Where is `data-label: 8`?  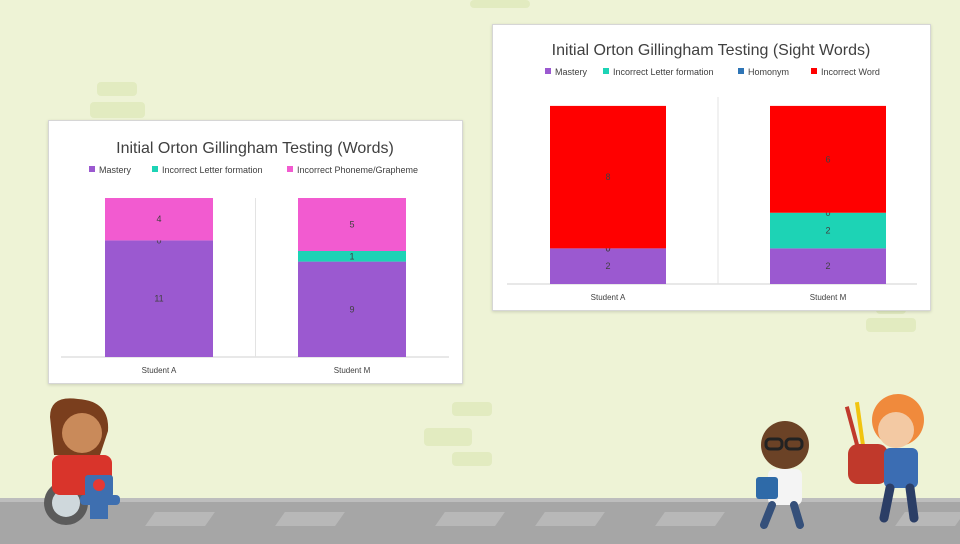 data-label: 8 is located at coordinates (607, 177).